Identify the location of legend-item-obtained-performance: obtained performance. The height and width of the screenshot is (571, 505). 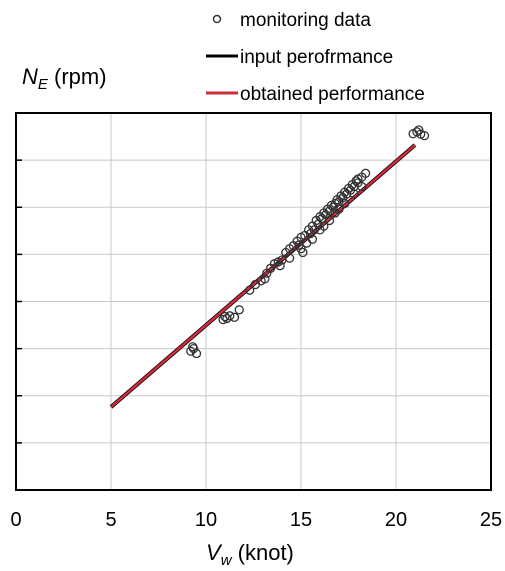
(315, 94).